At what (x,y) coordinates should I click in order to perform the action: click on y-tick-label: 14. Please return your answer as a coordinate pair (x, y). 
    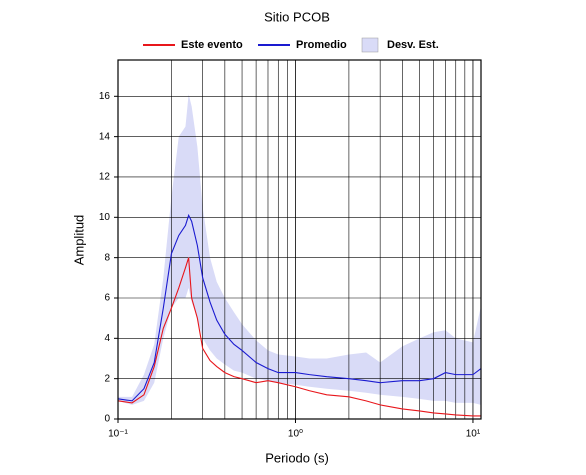
    Looking at the image, I should click on (105, 136).